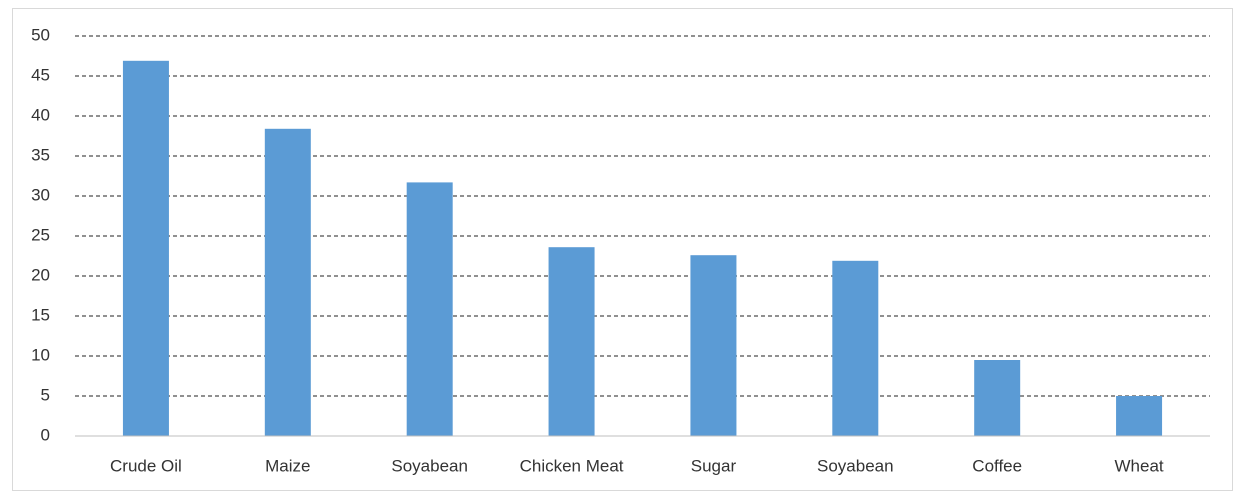 The image size is (1237, 492). I want to click on y-tick-label: 20, so click(40, 274).